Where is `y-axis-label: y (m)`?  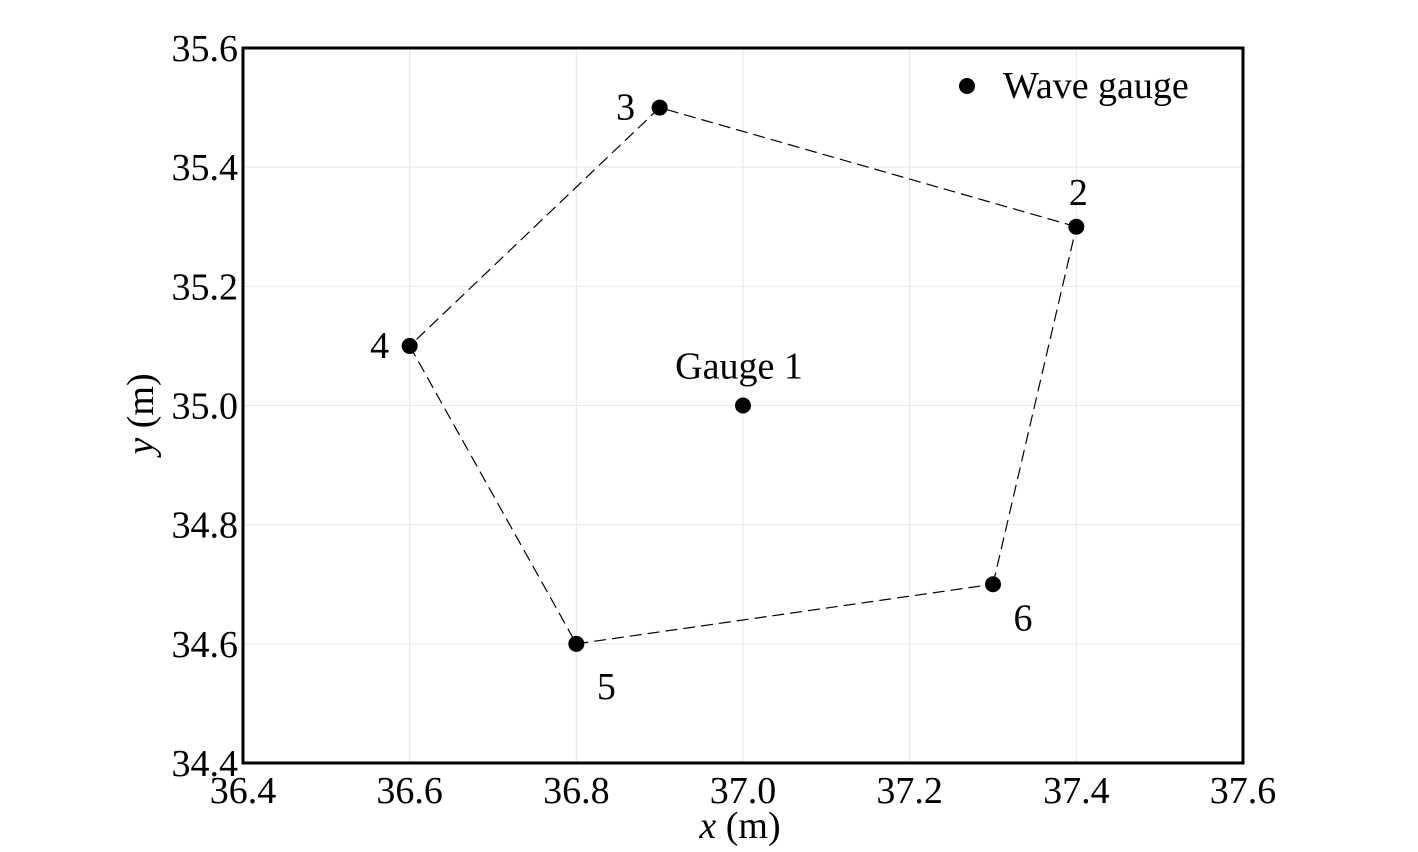
y-axis-label: y (m) is located at coordinates (141, 415).